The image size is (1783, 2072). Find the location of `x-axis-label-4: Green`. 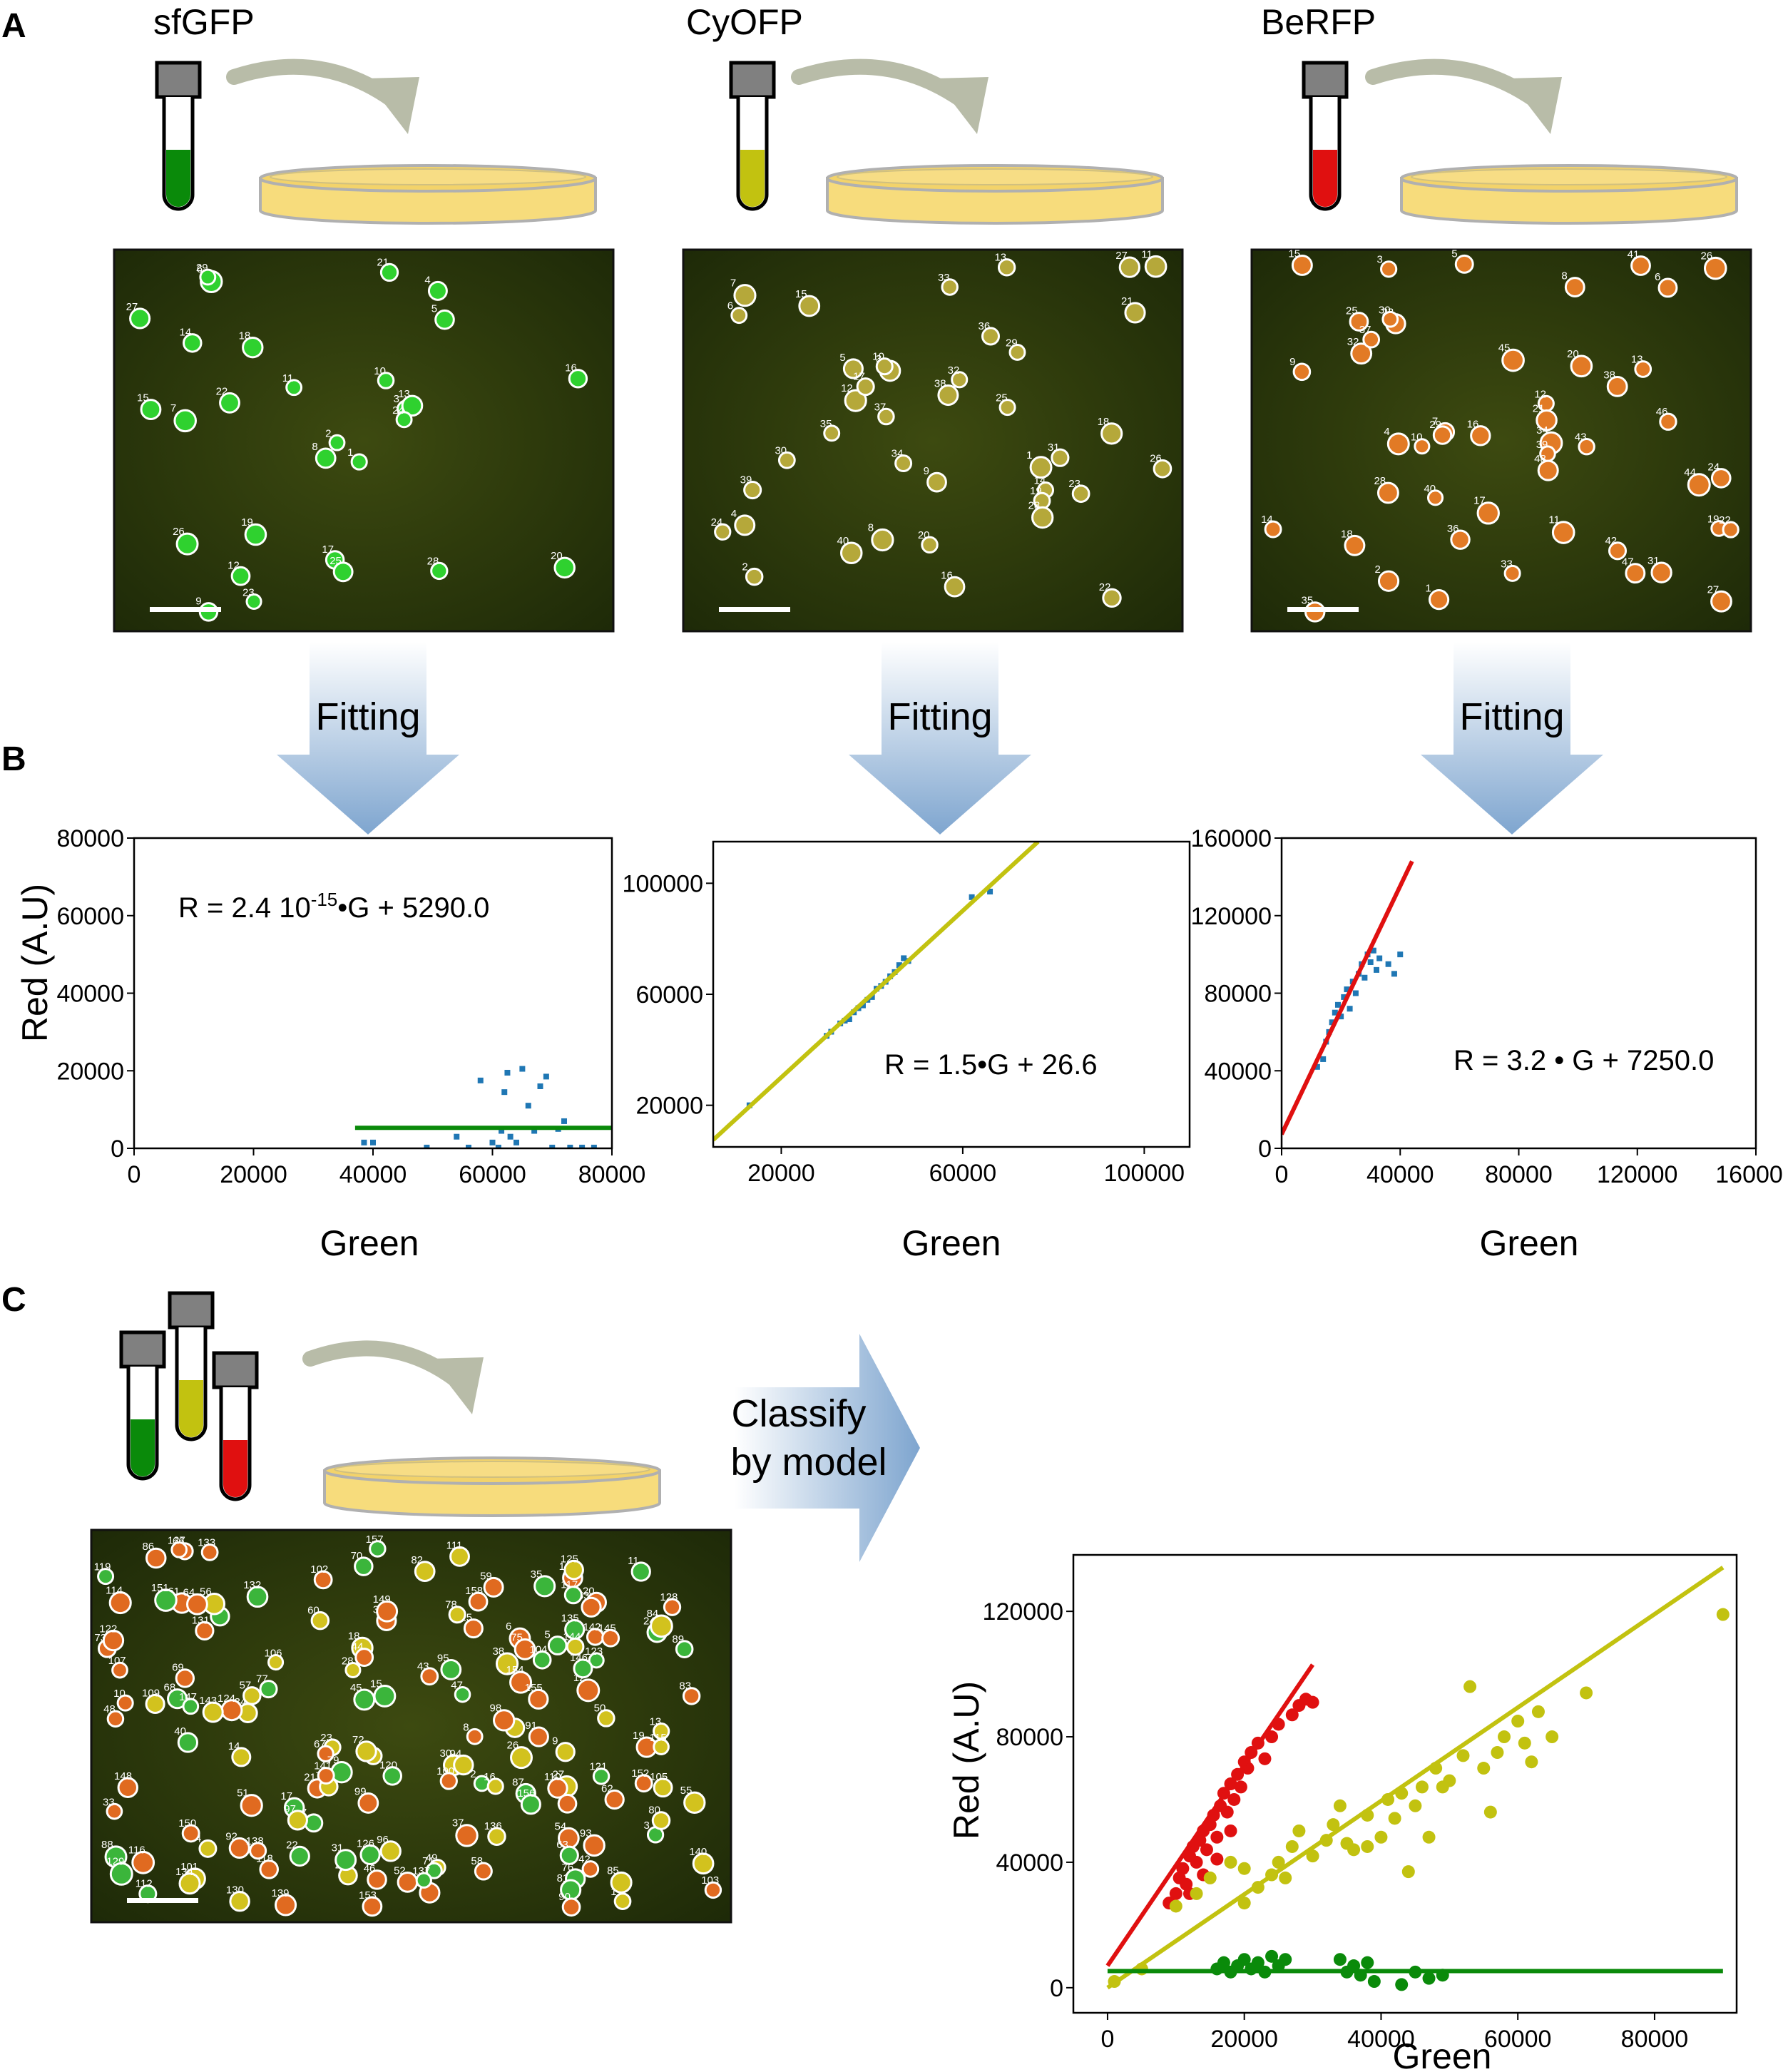

x-axis-label-4: Green is located at coordinates (1442, 2054).